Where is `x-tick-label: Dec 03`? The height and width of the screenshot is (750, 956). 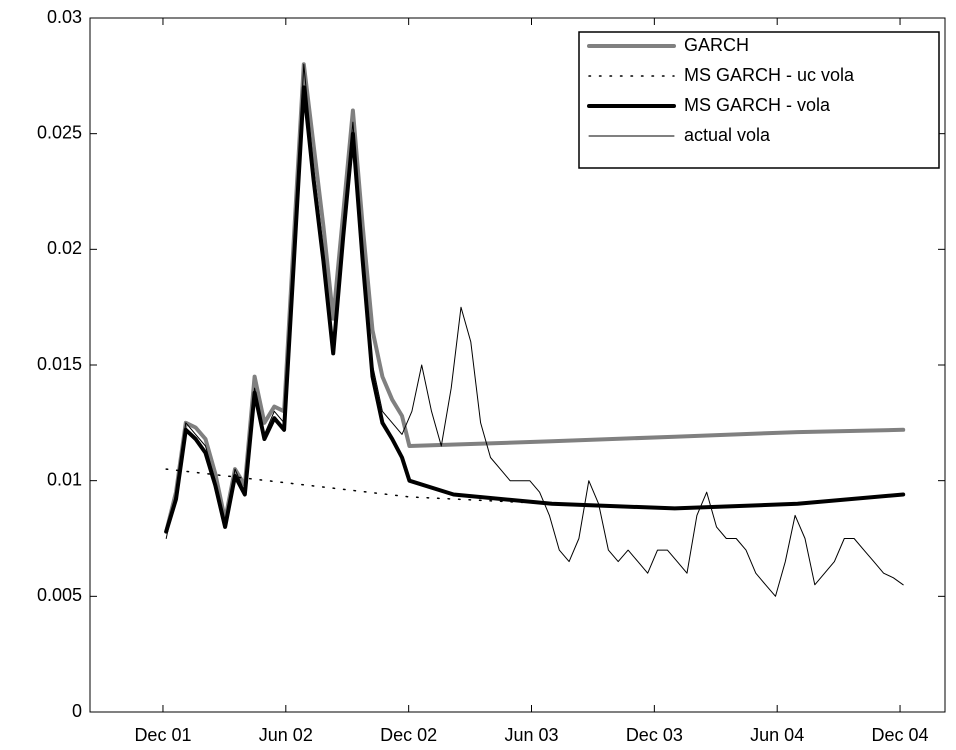 x-tick-label: Dec 03 is located at coordinates (654, 735).